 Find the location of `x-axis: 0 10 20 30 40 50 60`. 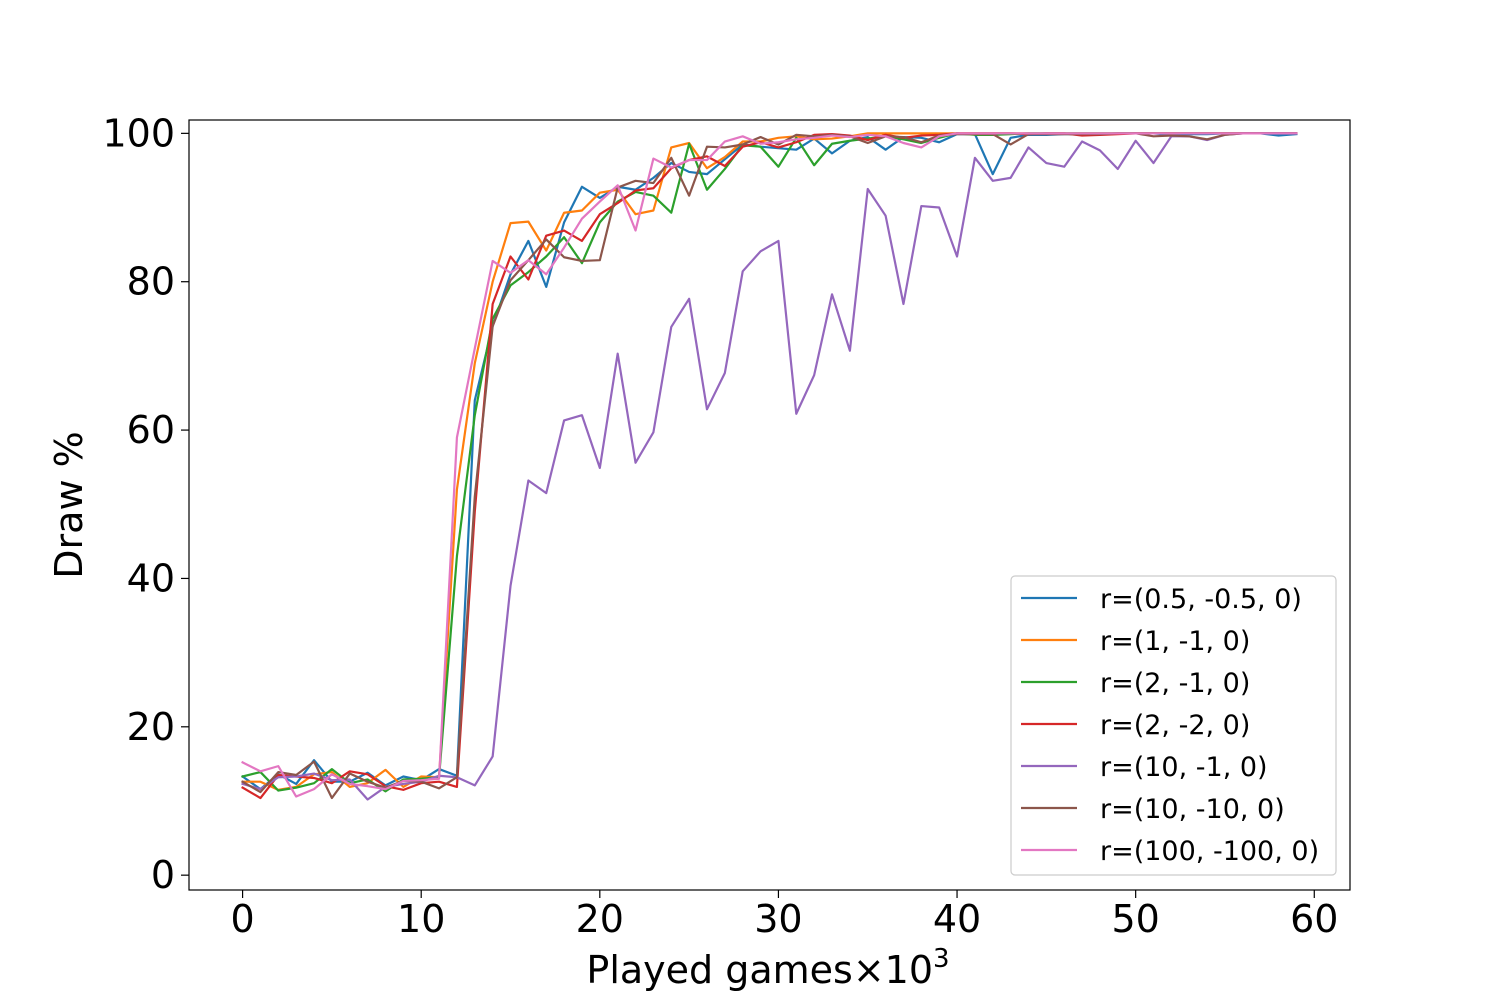

x-axis: 0 10 20 30 40 50 60 is located at coordinates (784, 915).